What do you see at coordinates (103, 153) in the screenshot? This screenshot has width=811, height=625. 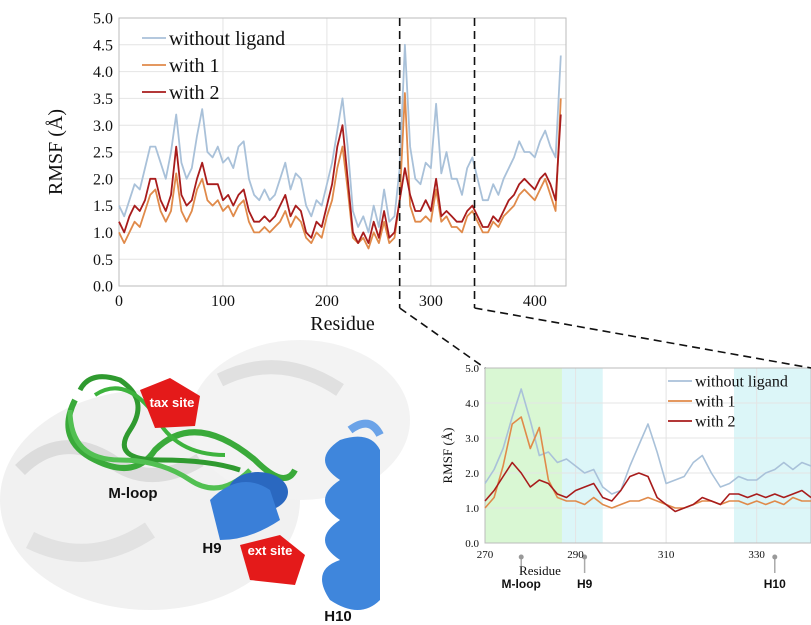 I see `y-tick-label: 2.5` at bounding box center [103, 153].